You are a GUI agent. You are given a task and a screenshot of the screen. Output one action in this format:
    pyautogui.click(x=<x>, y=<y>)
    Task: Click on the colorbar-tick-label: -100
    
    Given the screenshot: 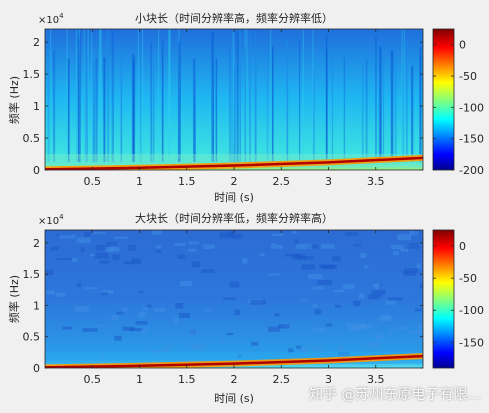 What is the action you would take?
    pyautogui.click(x=471, y=107)
    